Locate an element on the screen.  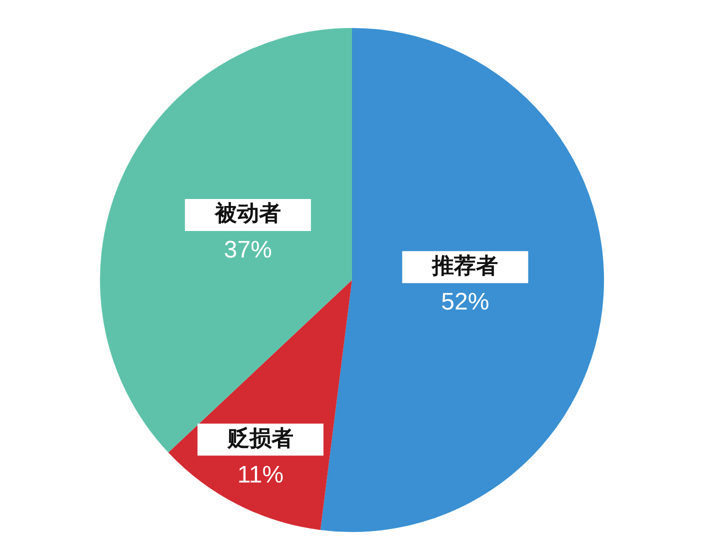
slice-label: 被动者 is located at coordinates (247, 214).